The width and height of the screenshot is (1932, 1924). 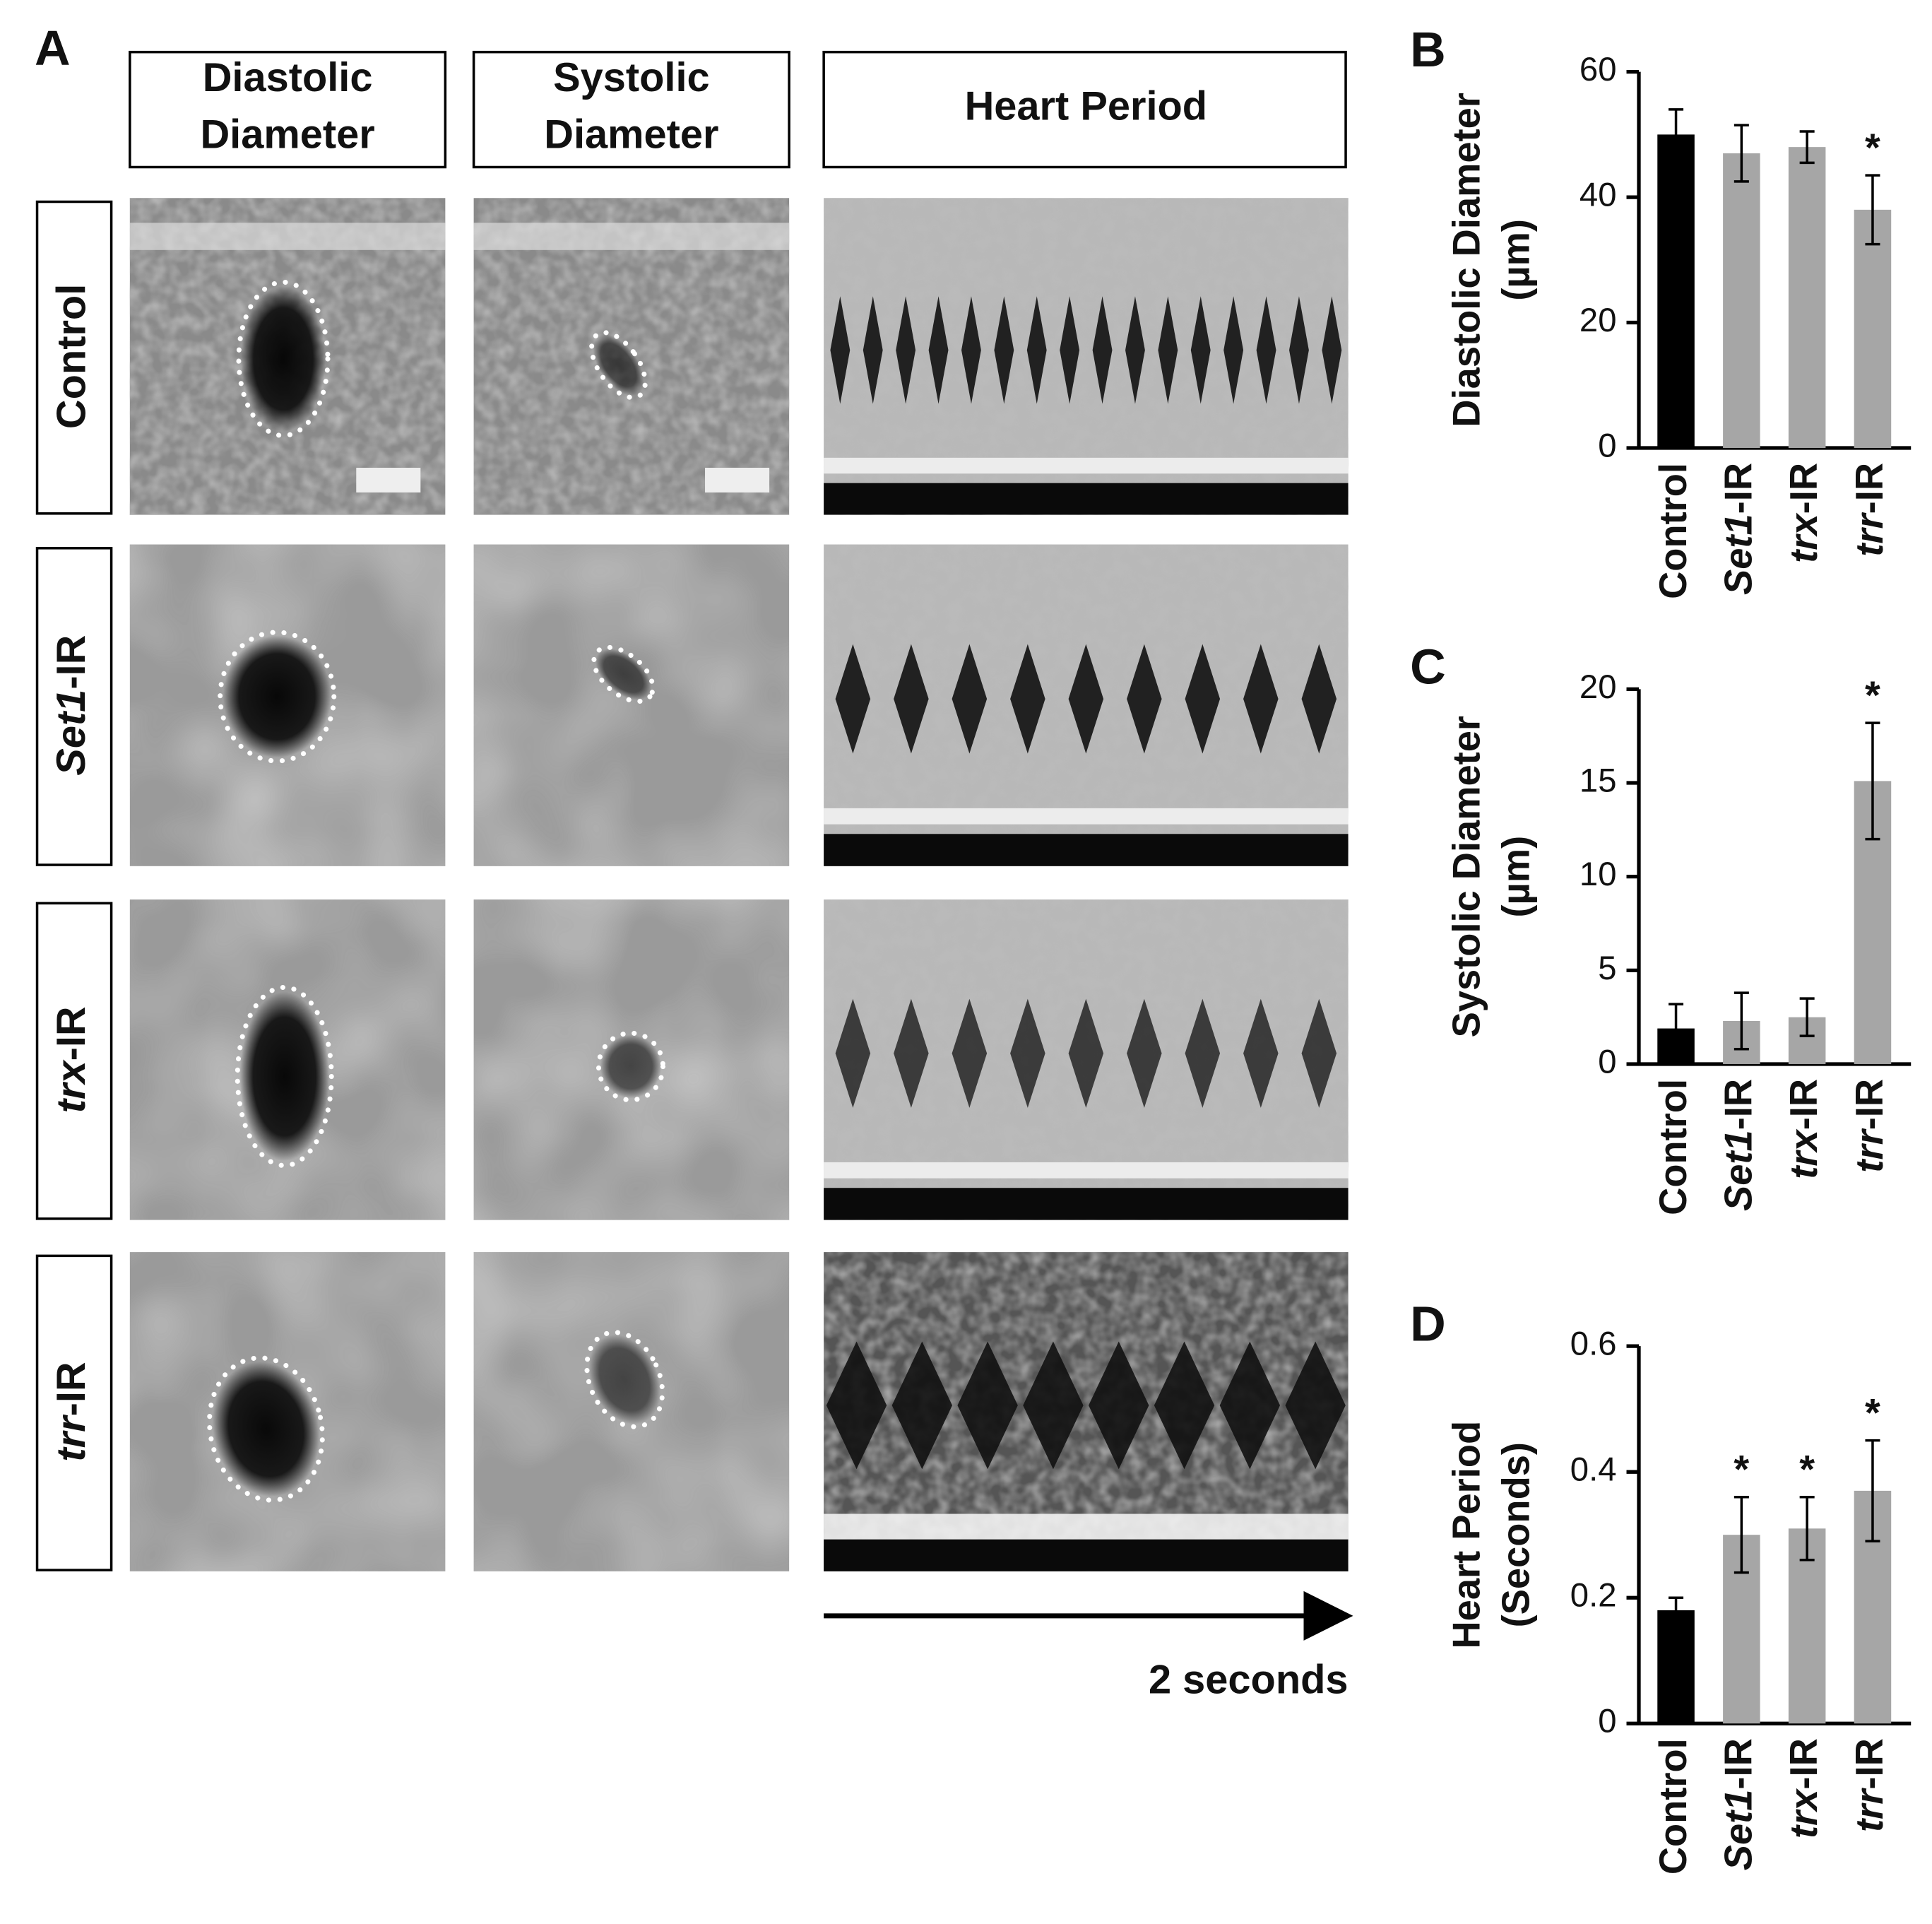 I want to click on y-tick-label: 15, so click(x=1598, y=781).